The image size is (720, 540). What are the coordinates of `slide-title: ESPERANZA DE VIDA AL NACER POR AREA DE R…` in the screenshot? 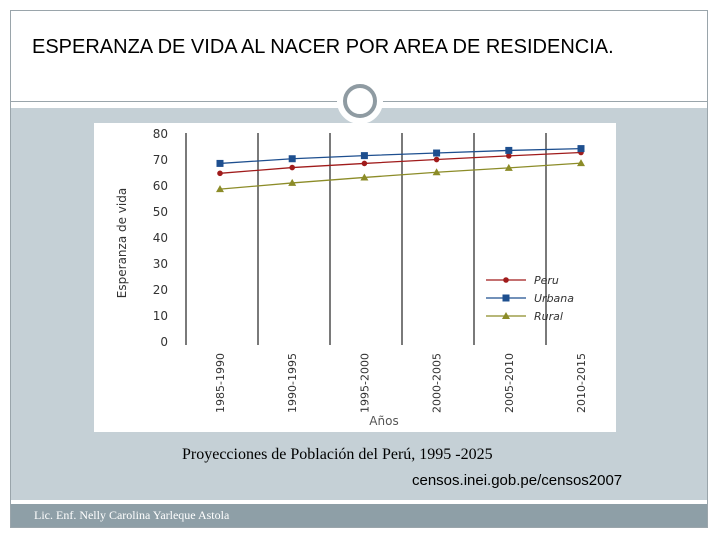 It's located at (323, 47).